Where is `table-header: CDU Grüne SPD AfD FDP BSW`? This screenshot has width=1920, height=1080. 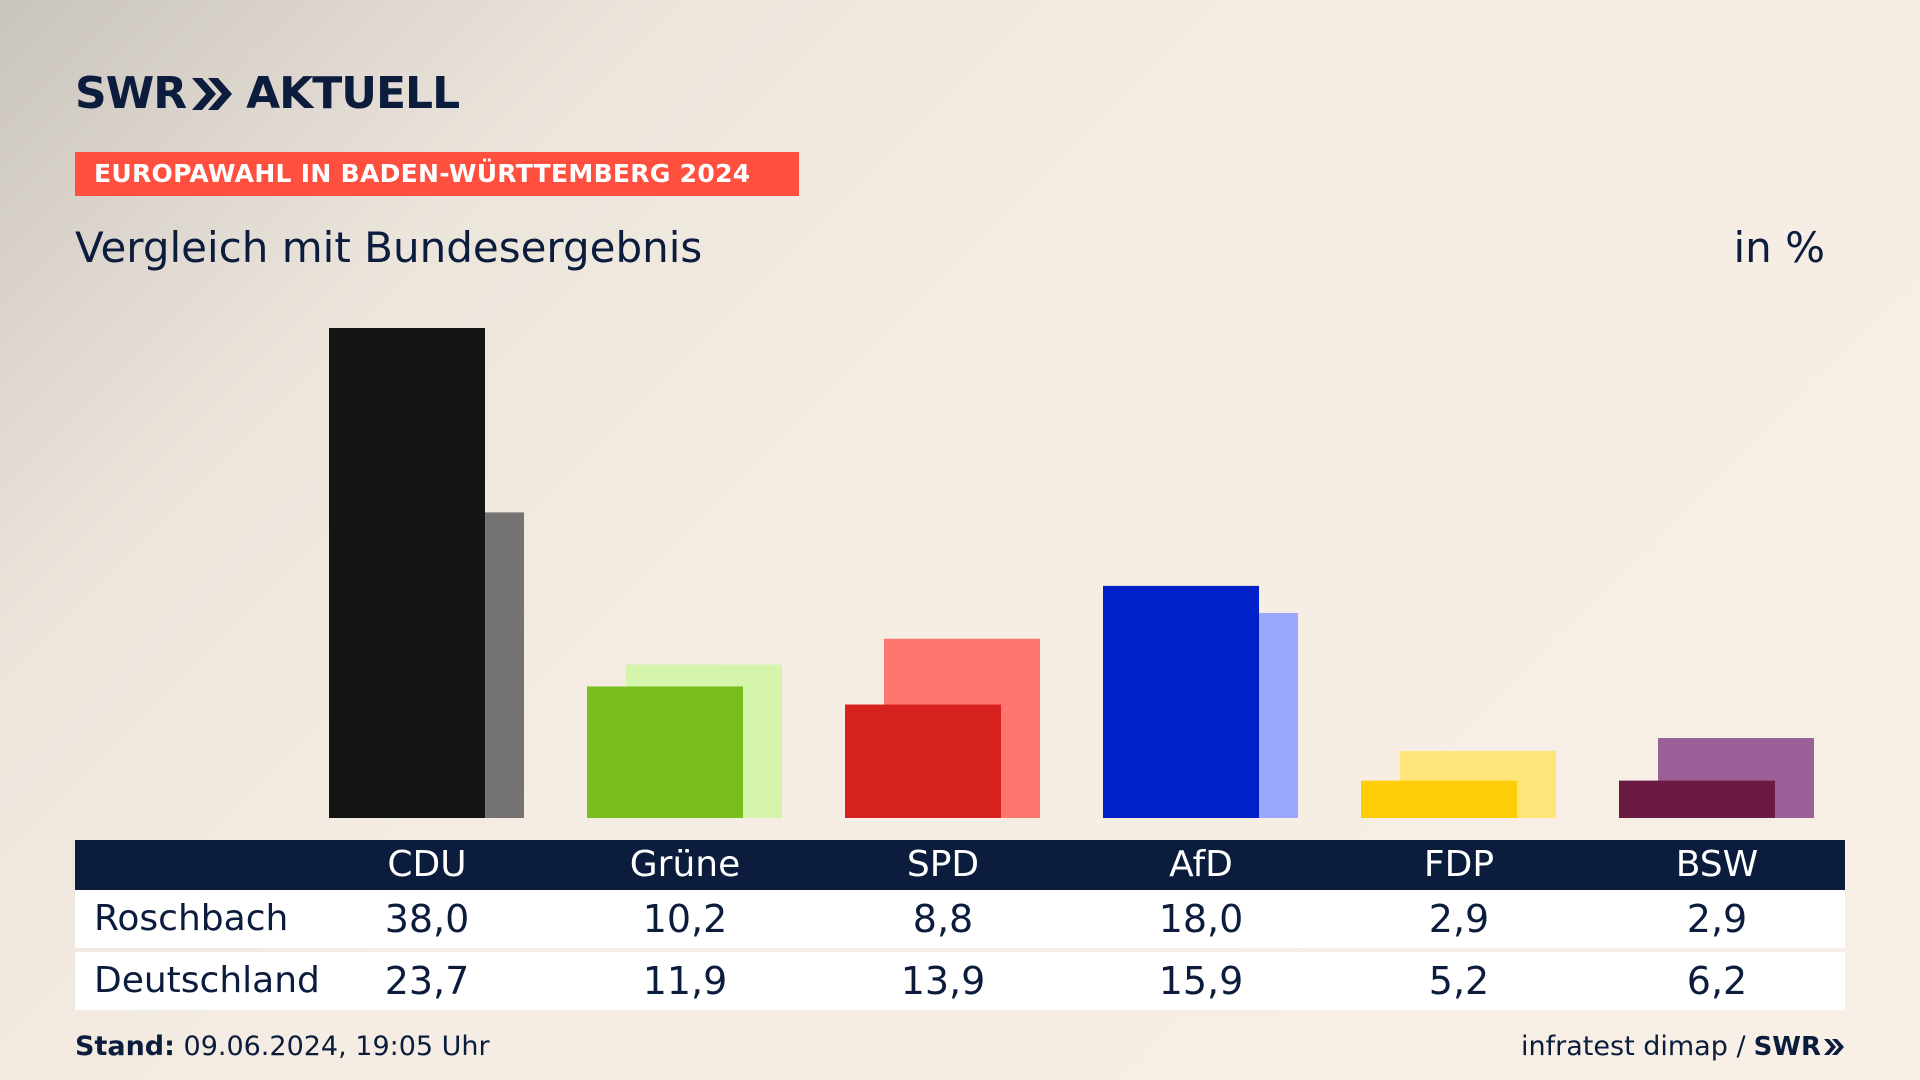
table-header: CDU Grüne SPD AfD FDP BSW is located at coordinates (960, 865).